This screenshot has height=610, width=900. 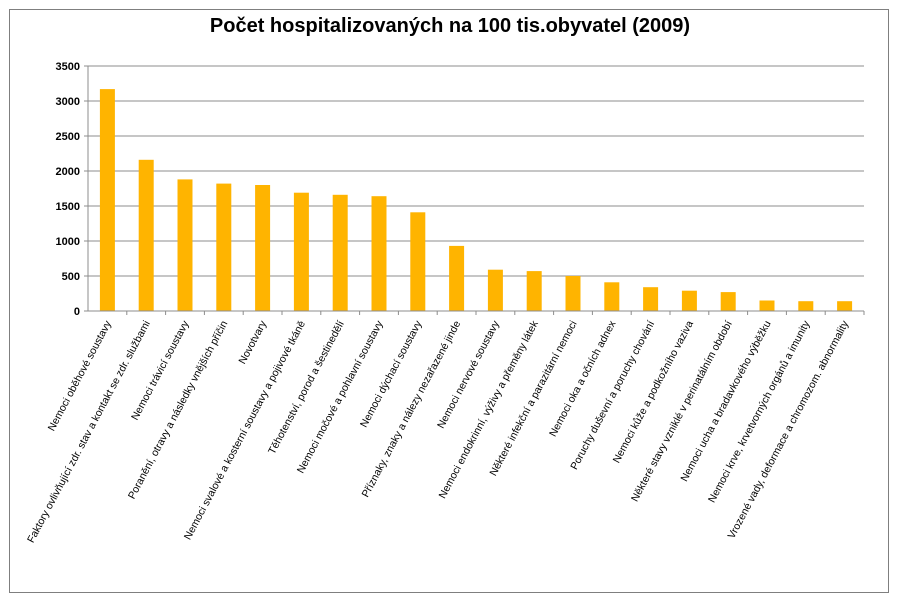 What do you see at coordinates (68, 67) in the screenshot?
I see `y-tick-label: 3500` at bounding box center [68, 67].